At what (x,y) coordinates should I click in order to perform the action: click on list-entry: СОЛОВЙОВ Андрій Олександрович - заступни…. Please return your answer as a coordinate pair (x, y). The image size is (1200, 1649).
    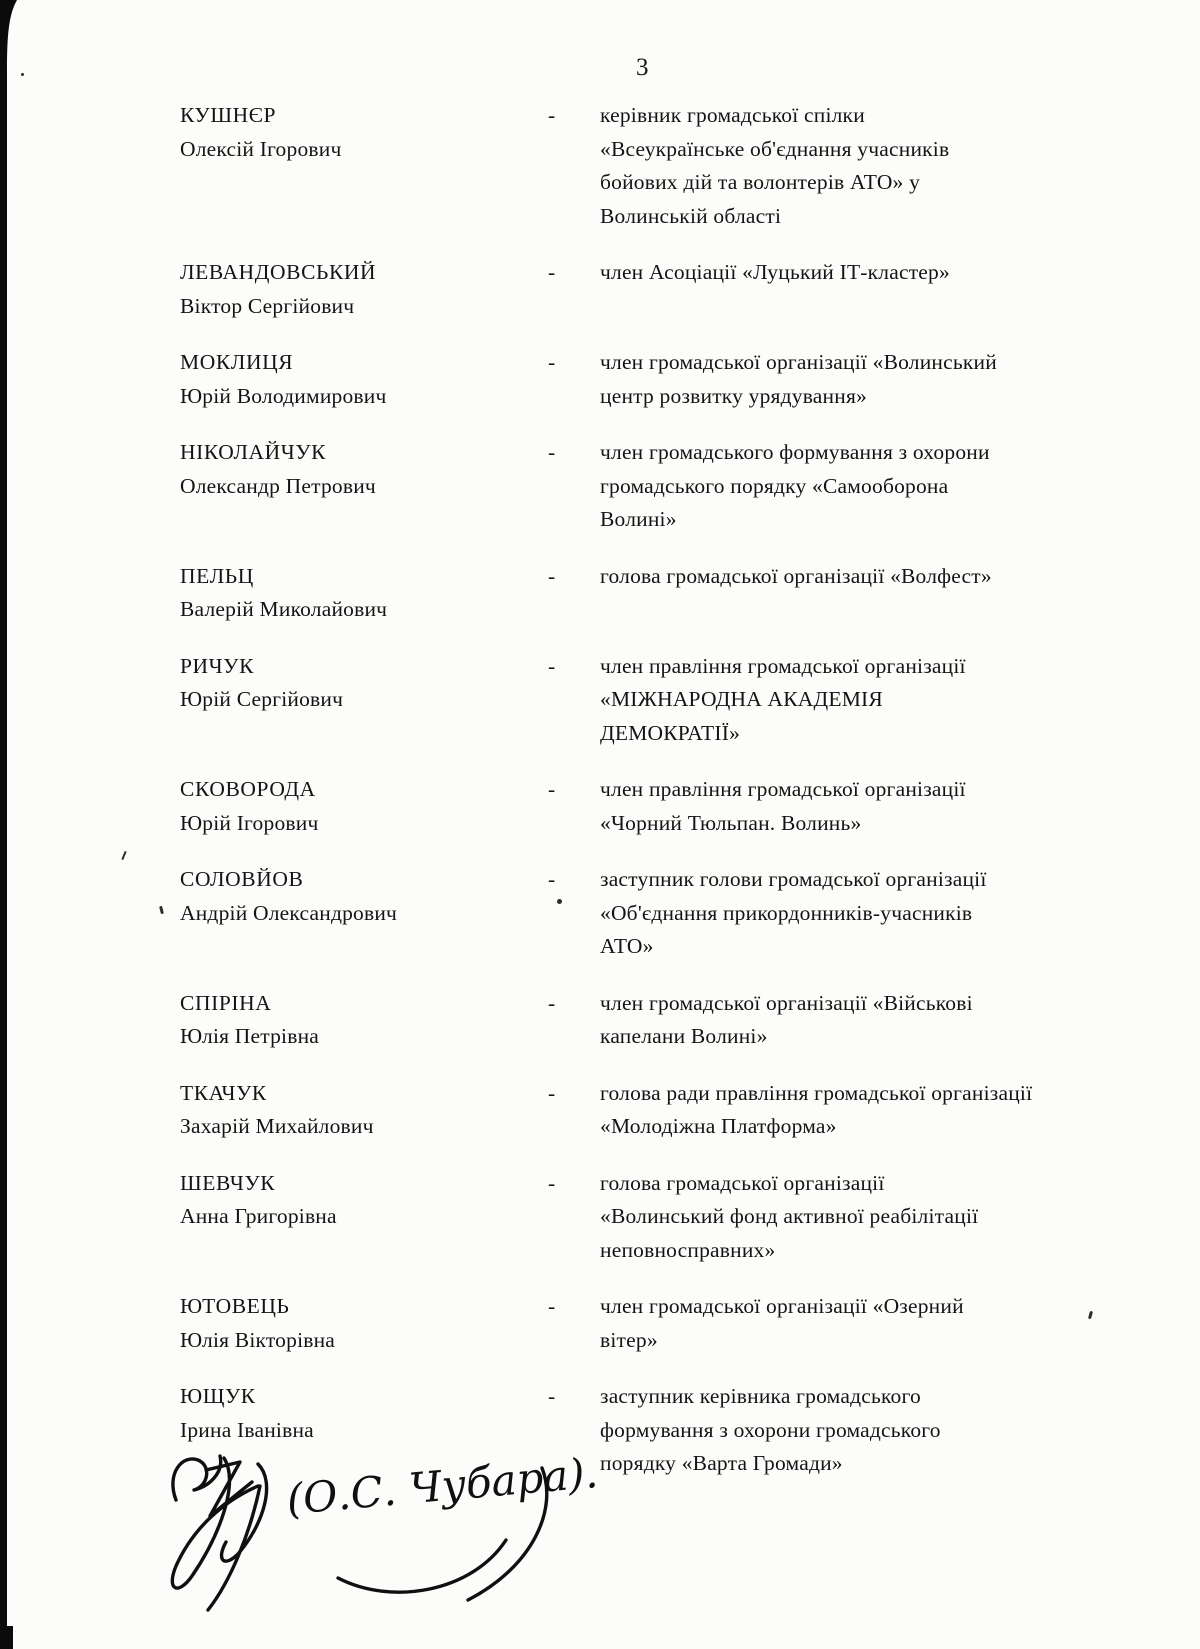
    Looking at the image, I should click on (645, 913).